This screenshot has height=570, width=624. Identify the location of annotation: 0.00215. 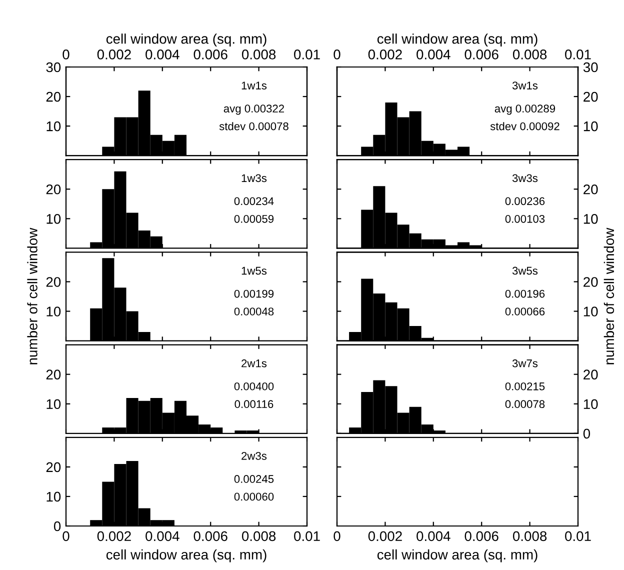
(525, 386).